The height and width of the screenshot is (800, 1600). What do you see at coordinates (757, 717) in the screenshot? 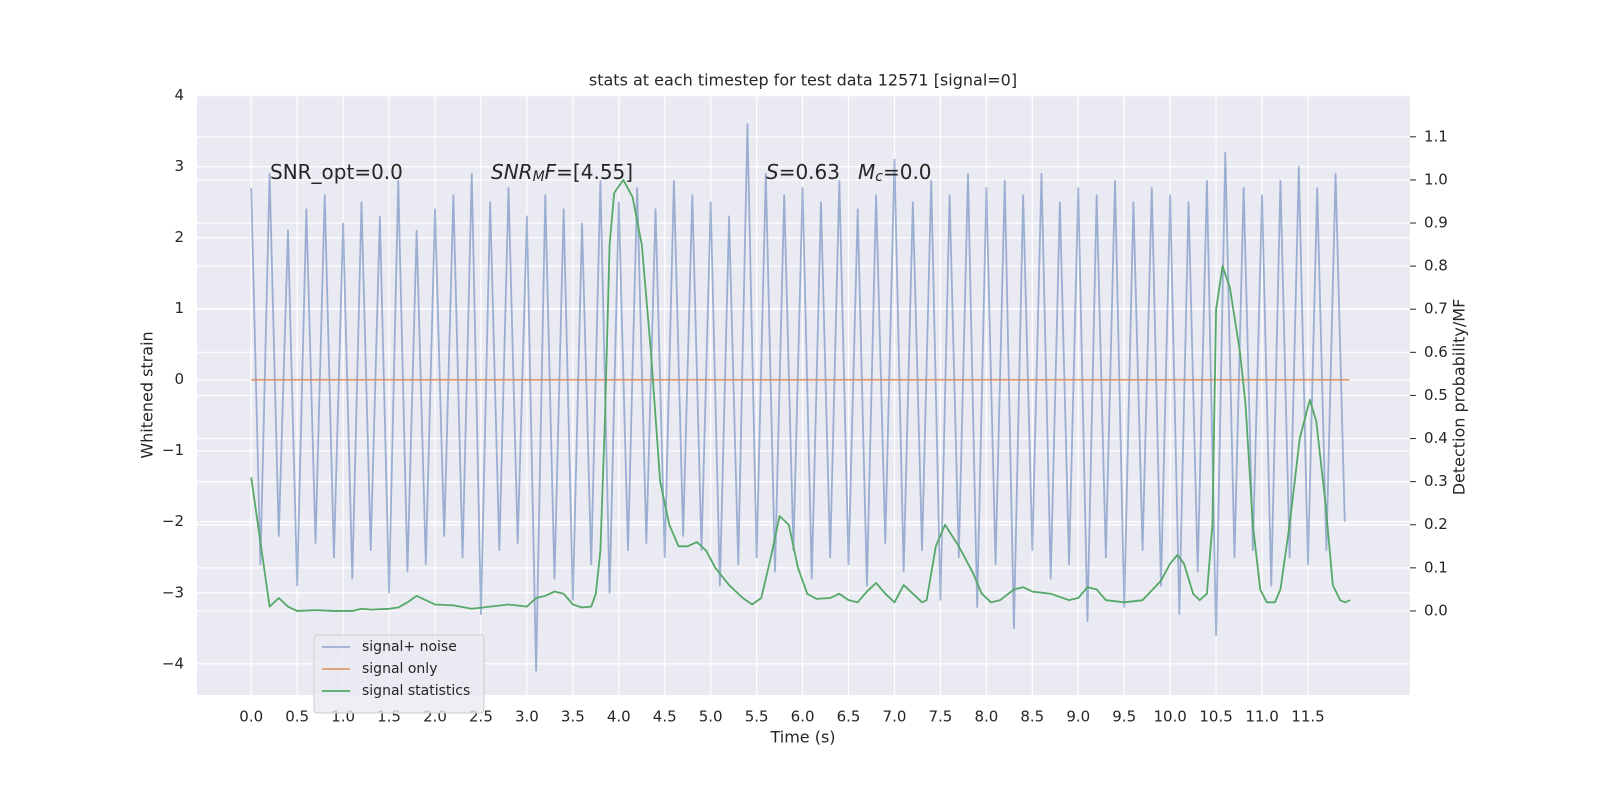
I see `x-tick-label: 5.5` at bounding box center [757, 717].